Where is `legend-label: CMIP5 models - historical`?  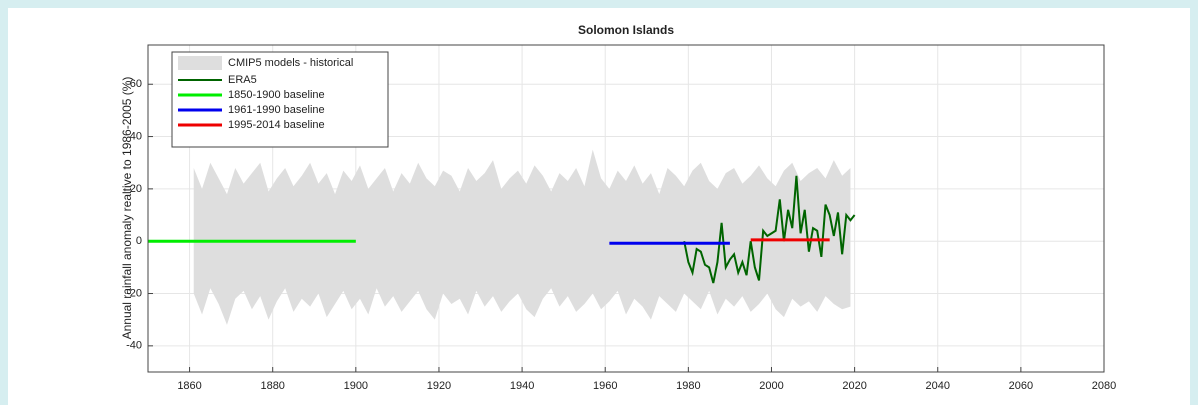
legend-label: CMIP5 models - historical is located at coordinates (290, 63).